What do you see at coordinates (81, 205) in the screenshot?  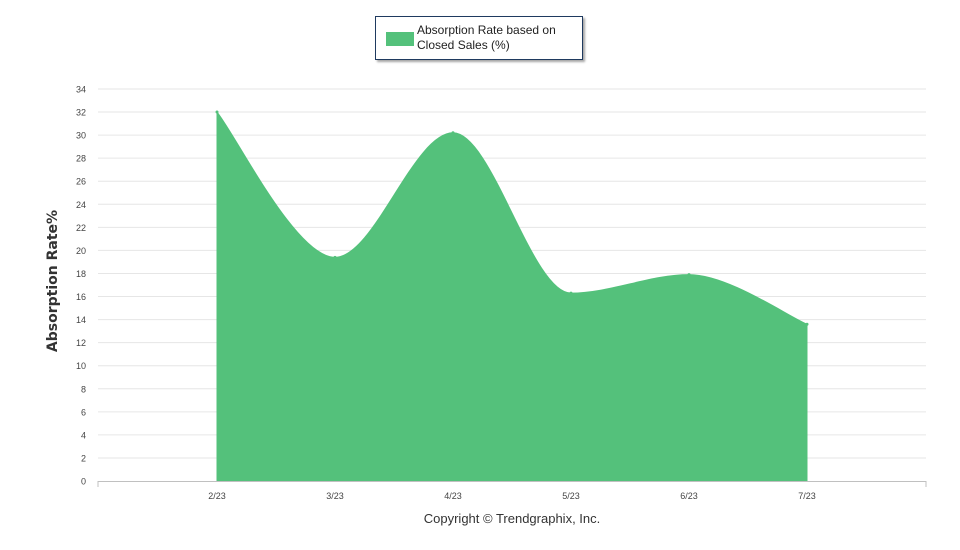 I see `y-tick-label: 24` at bounding box center [81, 205].